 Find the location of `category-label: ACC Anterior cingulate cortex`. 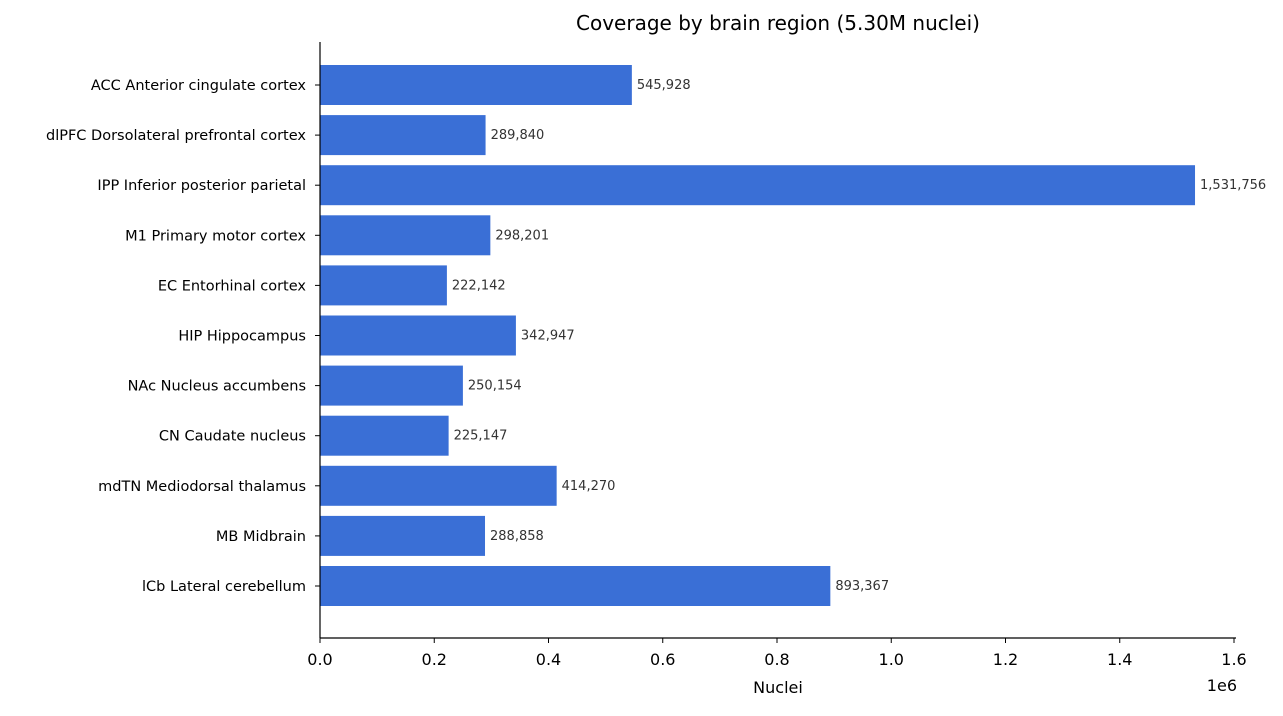

category-label: ACC Anterior cingulate cortex is located at coordinates (199, 86).